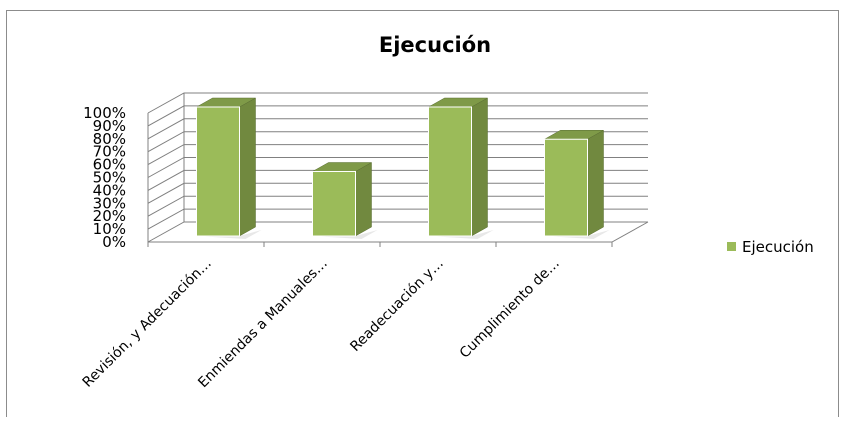  I want to click on y-axis-ticks: 0%10%20%30%40%50%60%70%80%90%100%, so click(104, 177).